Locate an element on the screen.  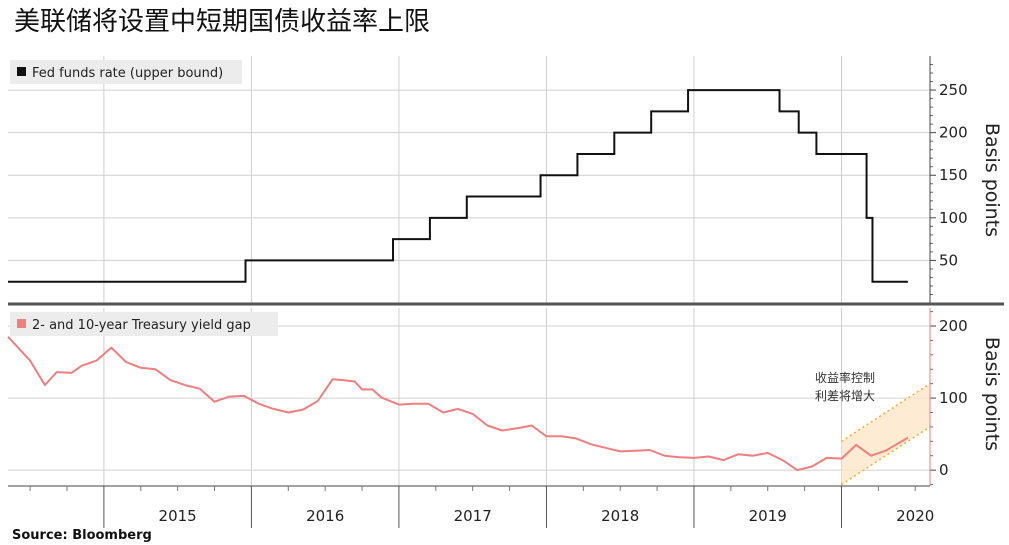
bottom-legend: 2- and 10-year Treasury yield gap is located at coordinates (144, 324).